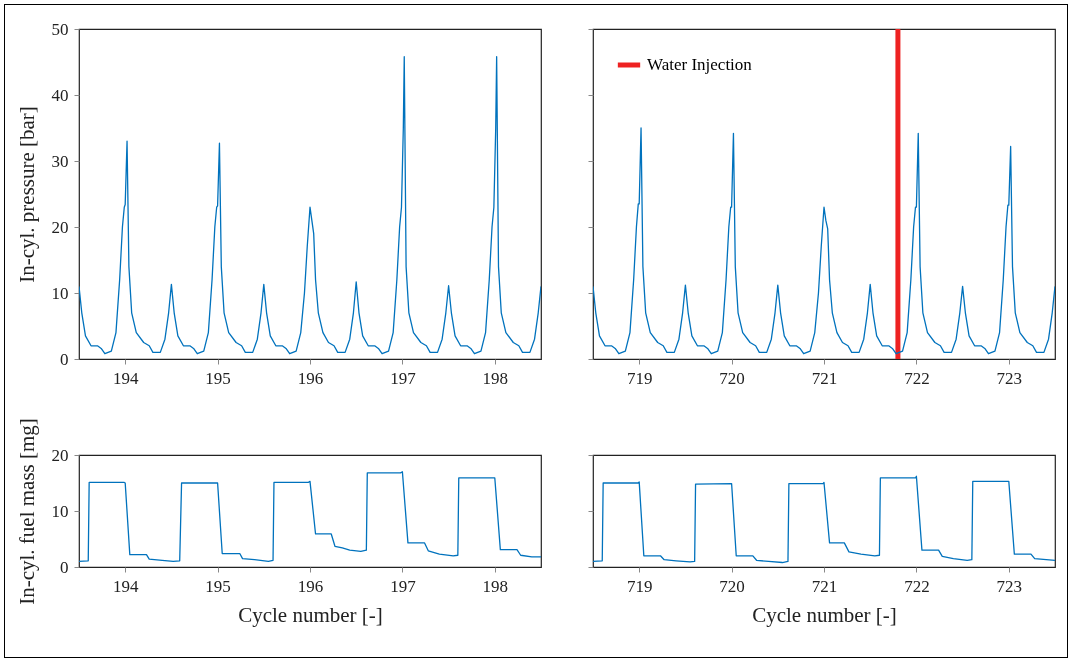  Describe the element at coordinates (60, 29) in the screenshot. I see `y-tick-label: 50` at that location.